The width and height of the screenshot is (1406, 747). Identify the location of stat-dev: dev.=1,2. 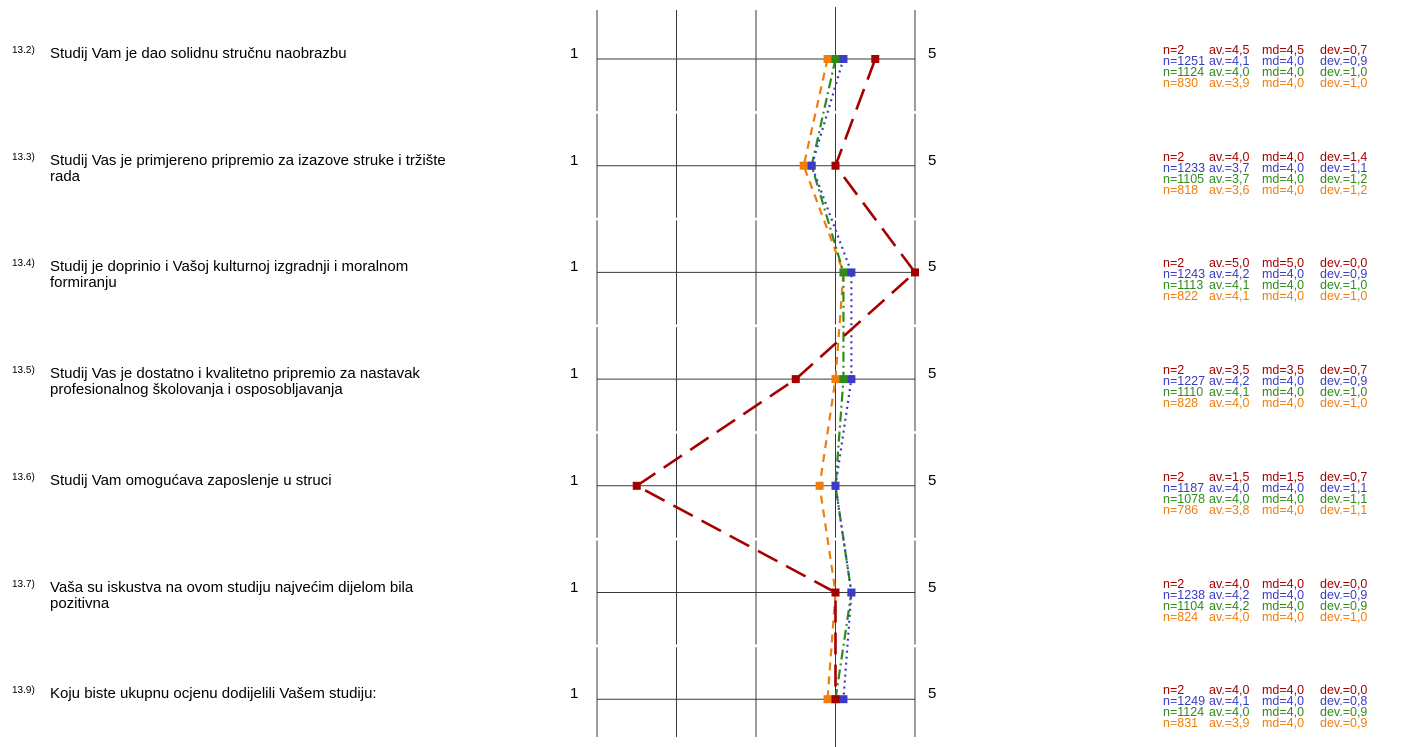
(1344, 189).